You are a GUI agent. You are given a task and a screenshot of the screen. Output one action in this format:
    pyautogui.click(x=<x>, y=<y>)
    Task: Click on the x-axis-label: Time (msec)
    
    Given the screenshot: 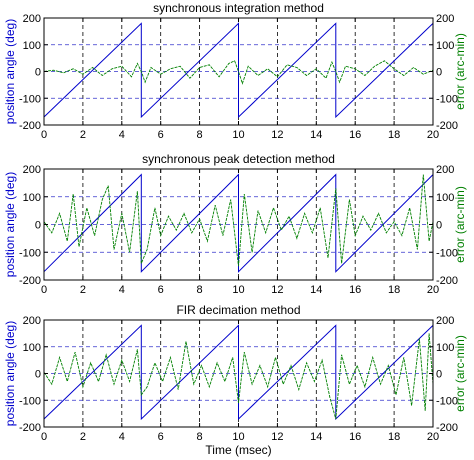 What is the action you would take?
    pyautogui.click(x=238, y=450)
    